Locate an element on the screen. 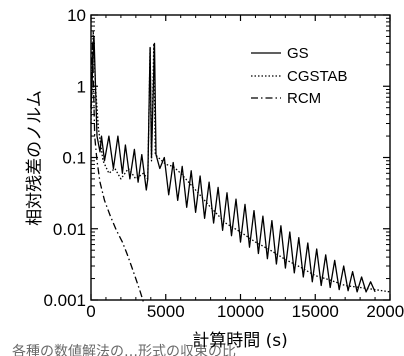  x-axis-title: 計算時間 (s) is located at coordinates (240, 341).